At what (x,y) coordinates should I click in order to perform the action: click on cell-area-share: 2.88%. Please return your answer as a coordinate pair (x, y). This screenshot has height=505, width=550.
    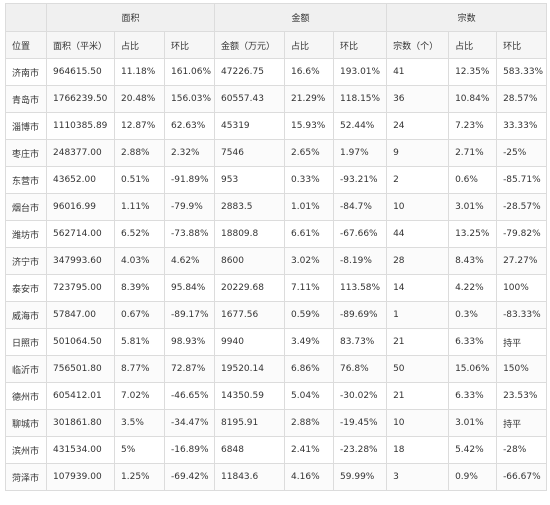
    Looking at the image, I should click on (139, 153).